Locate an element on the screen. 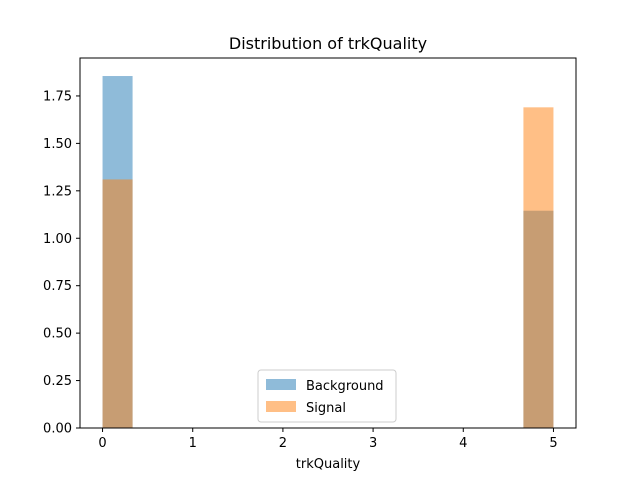 The image size is (640, 480). x-tick-label: 2 is located at coordinates (283, 443).